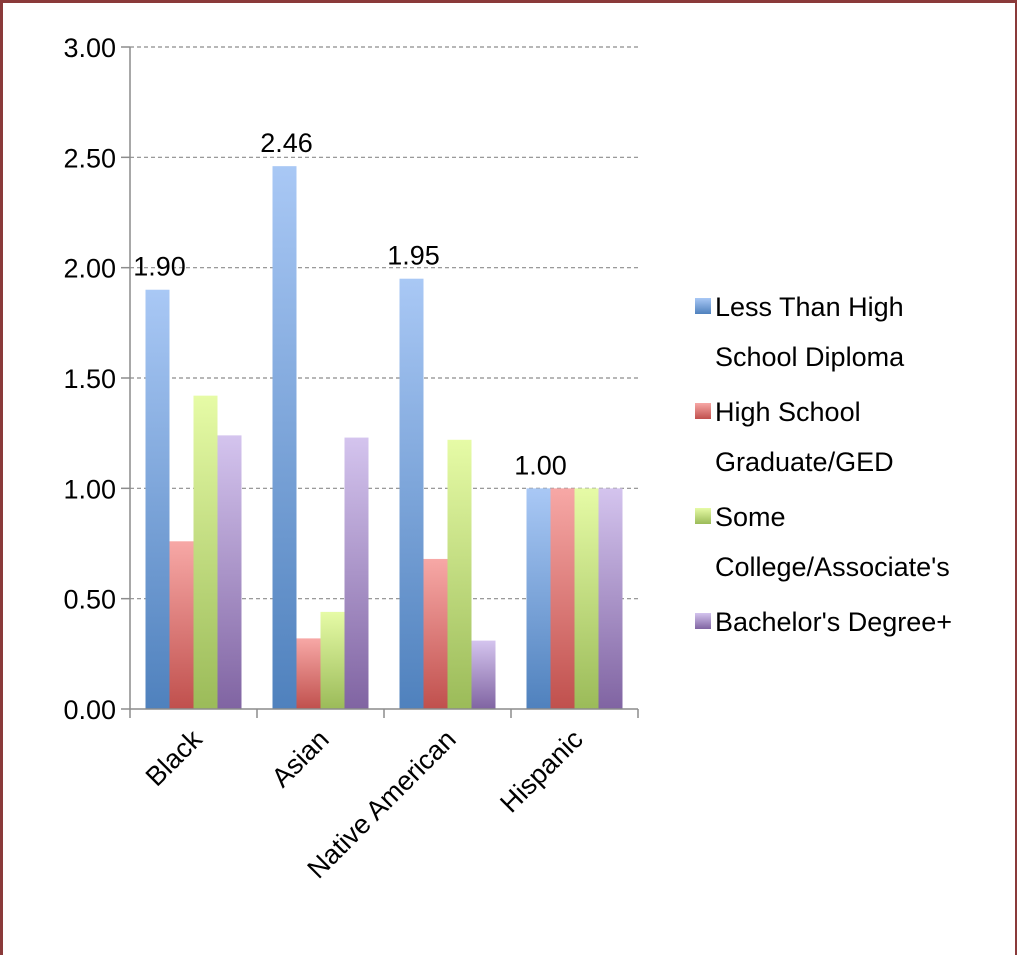 This screenshot has width=1017, height=958. What do you see at coordinates (174, 758) in the screenshot?
I see `x-category-label: Black` at bounding box center [174, 758].